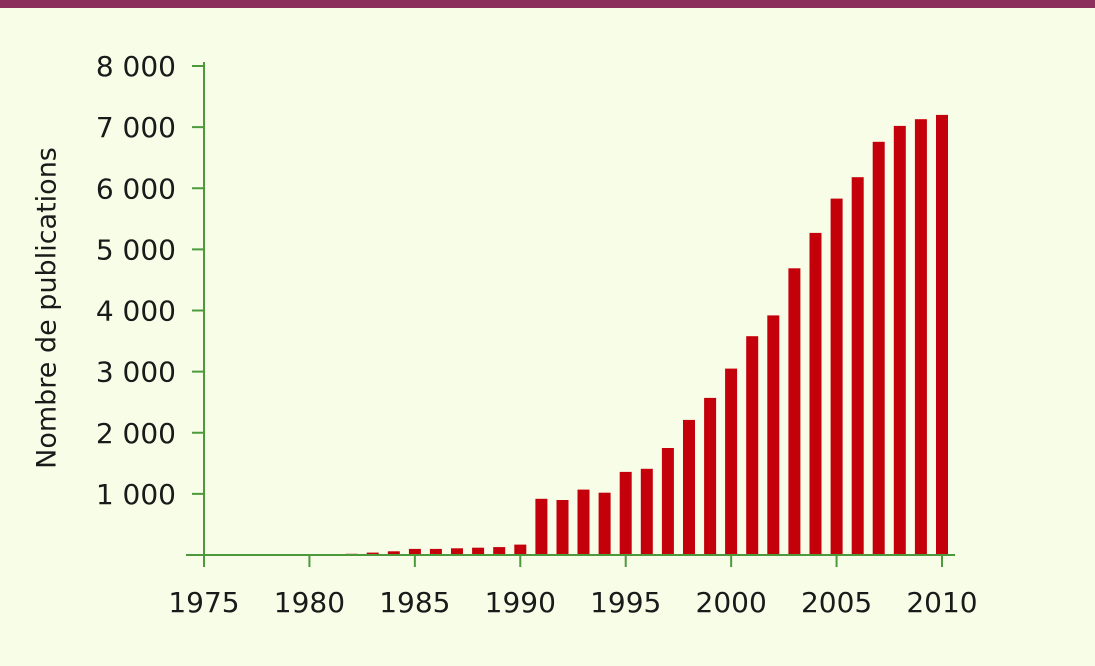 This screenshot has height=666, width=1095. Describe the element at coordinates (920, 337) in the screenshot. I see `bar-2009` at that location.